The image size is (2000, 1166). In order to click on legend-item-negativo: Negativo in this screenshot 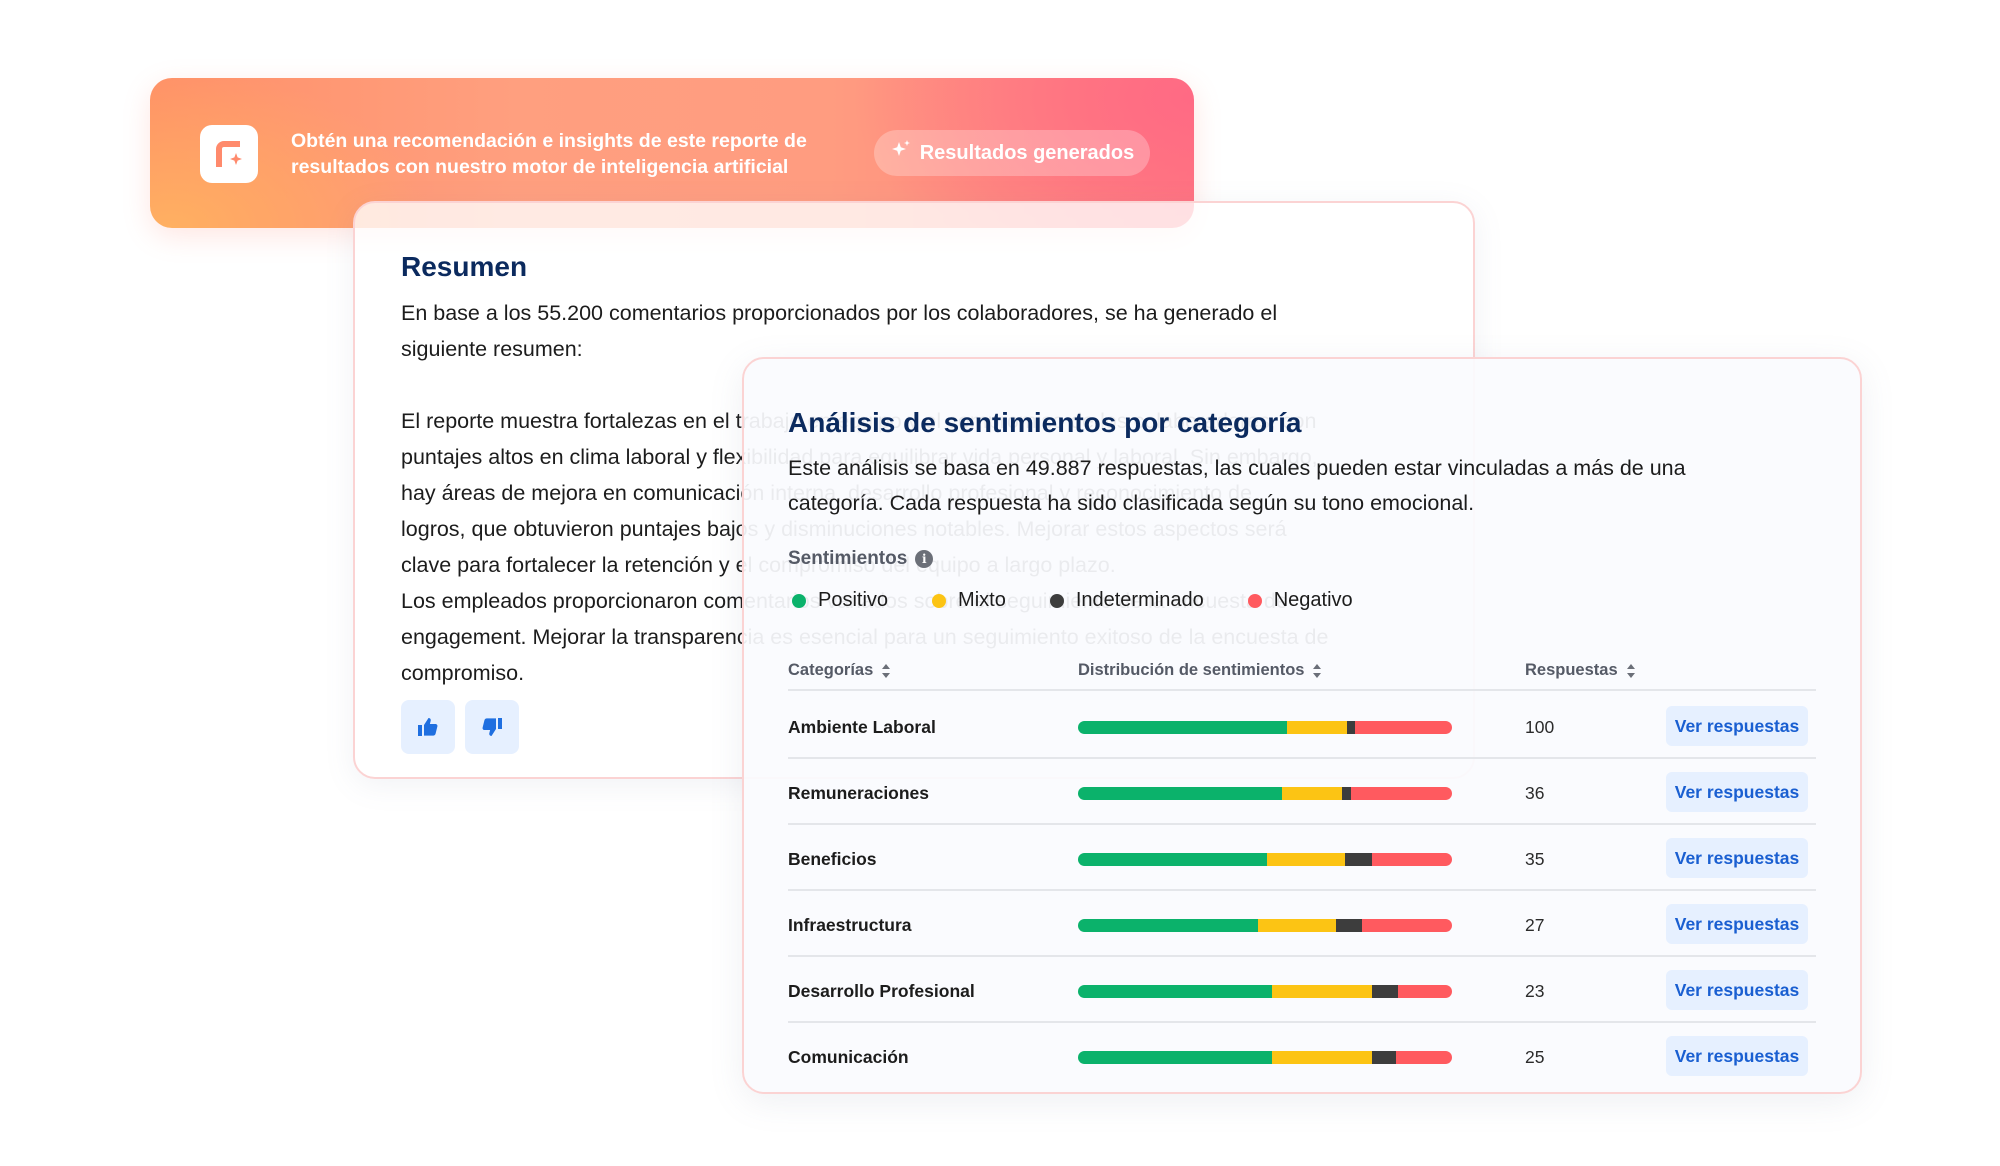, I will do `click(1300, 600)`.